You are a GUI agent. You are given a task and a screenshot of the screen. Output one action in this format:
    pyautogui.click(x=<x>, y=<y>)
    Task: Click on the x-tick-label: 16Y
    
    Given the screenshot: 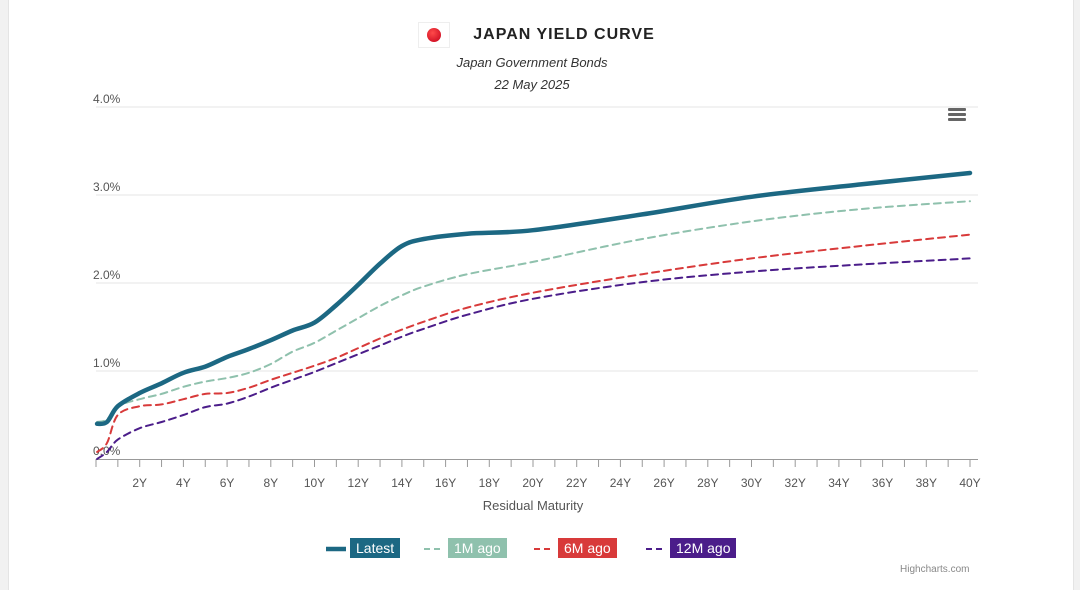 What is the action you would take?
    pyautogui.click(x=445, y=483)
    